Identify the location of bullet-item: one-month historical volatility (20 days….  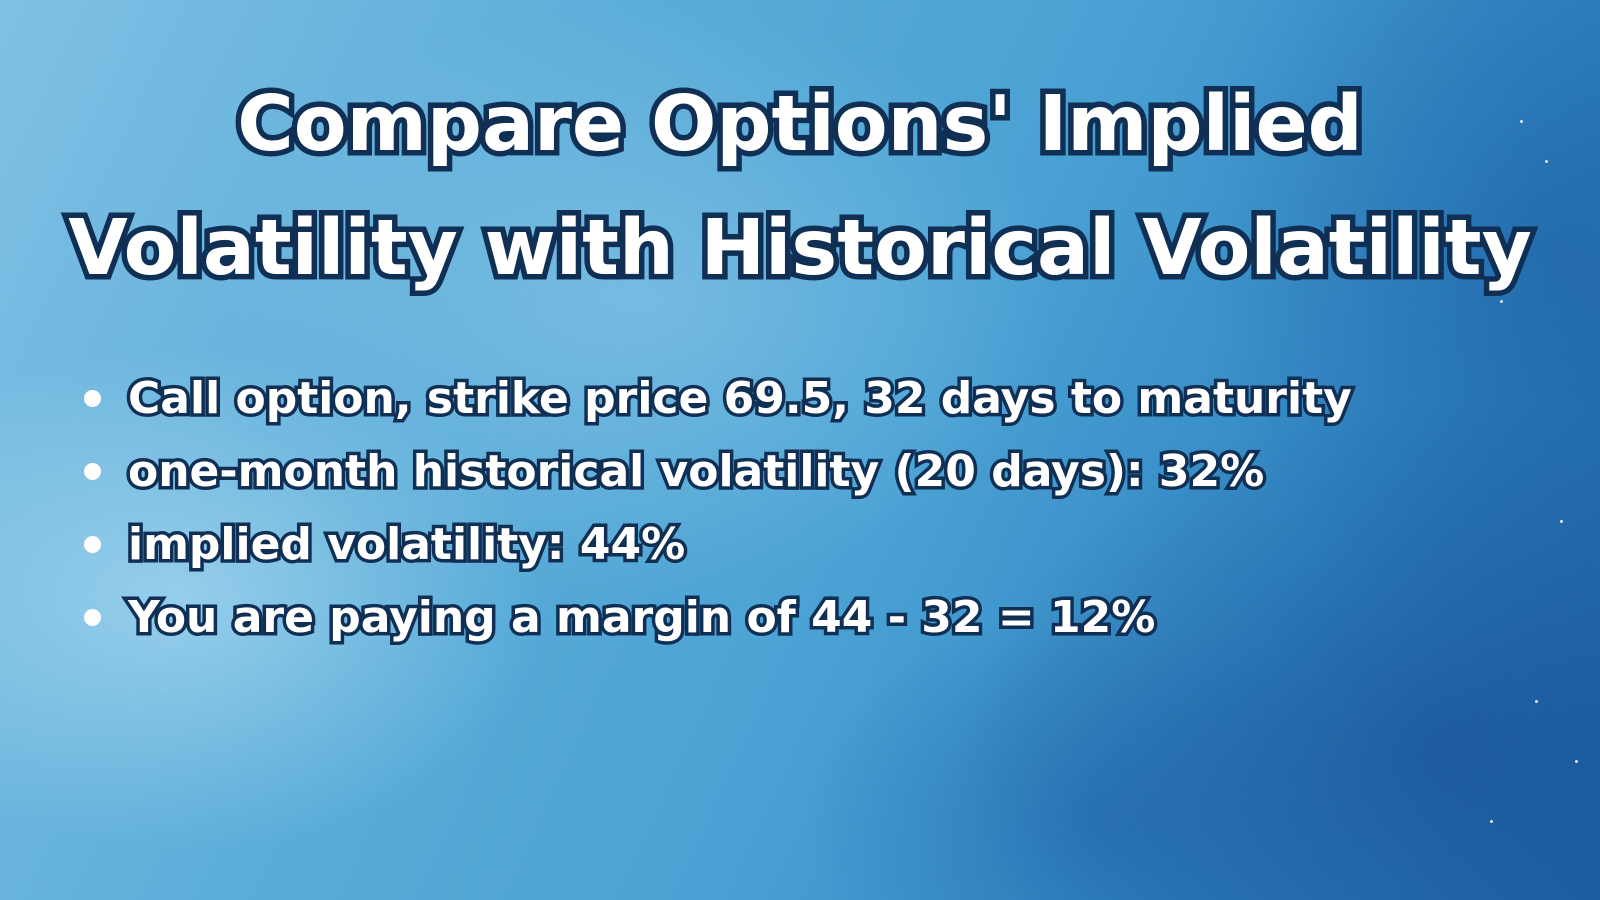
(694, 471).